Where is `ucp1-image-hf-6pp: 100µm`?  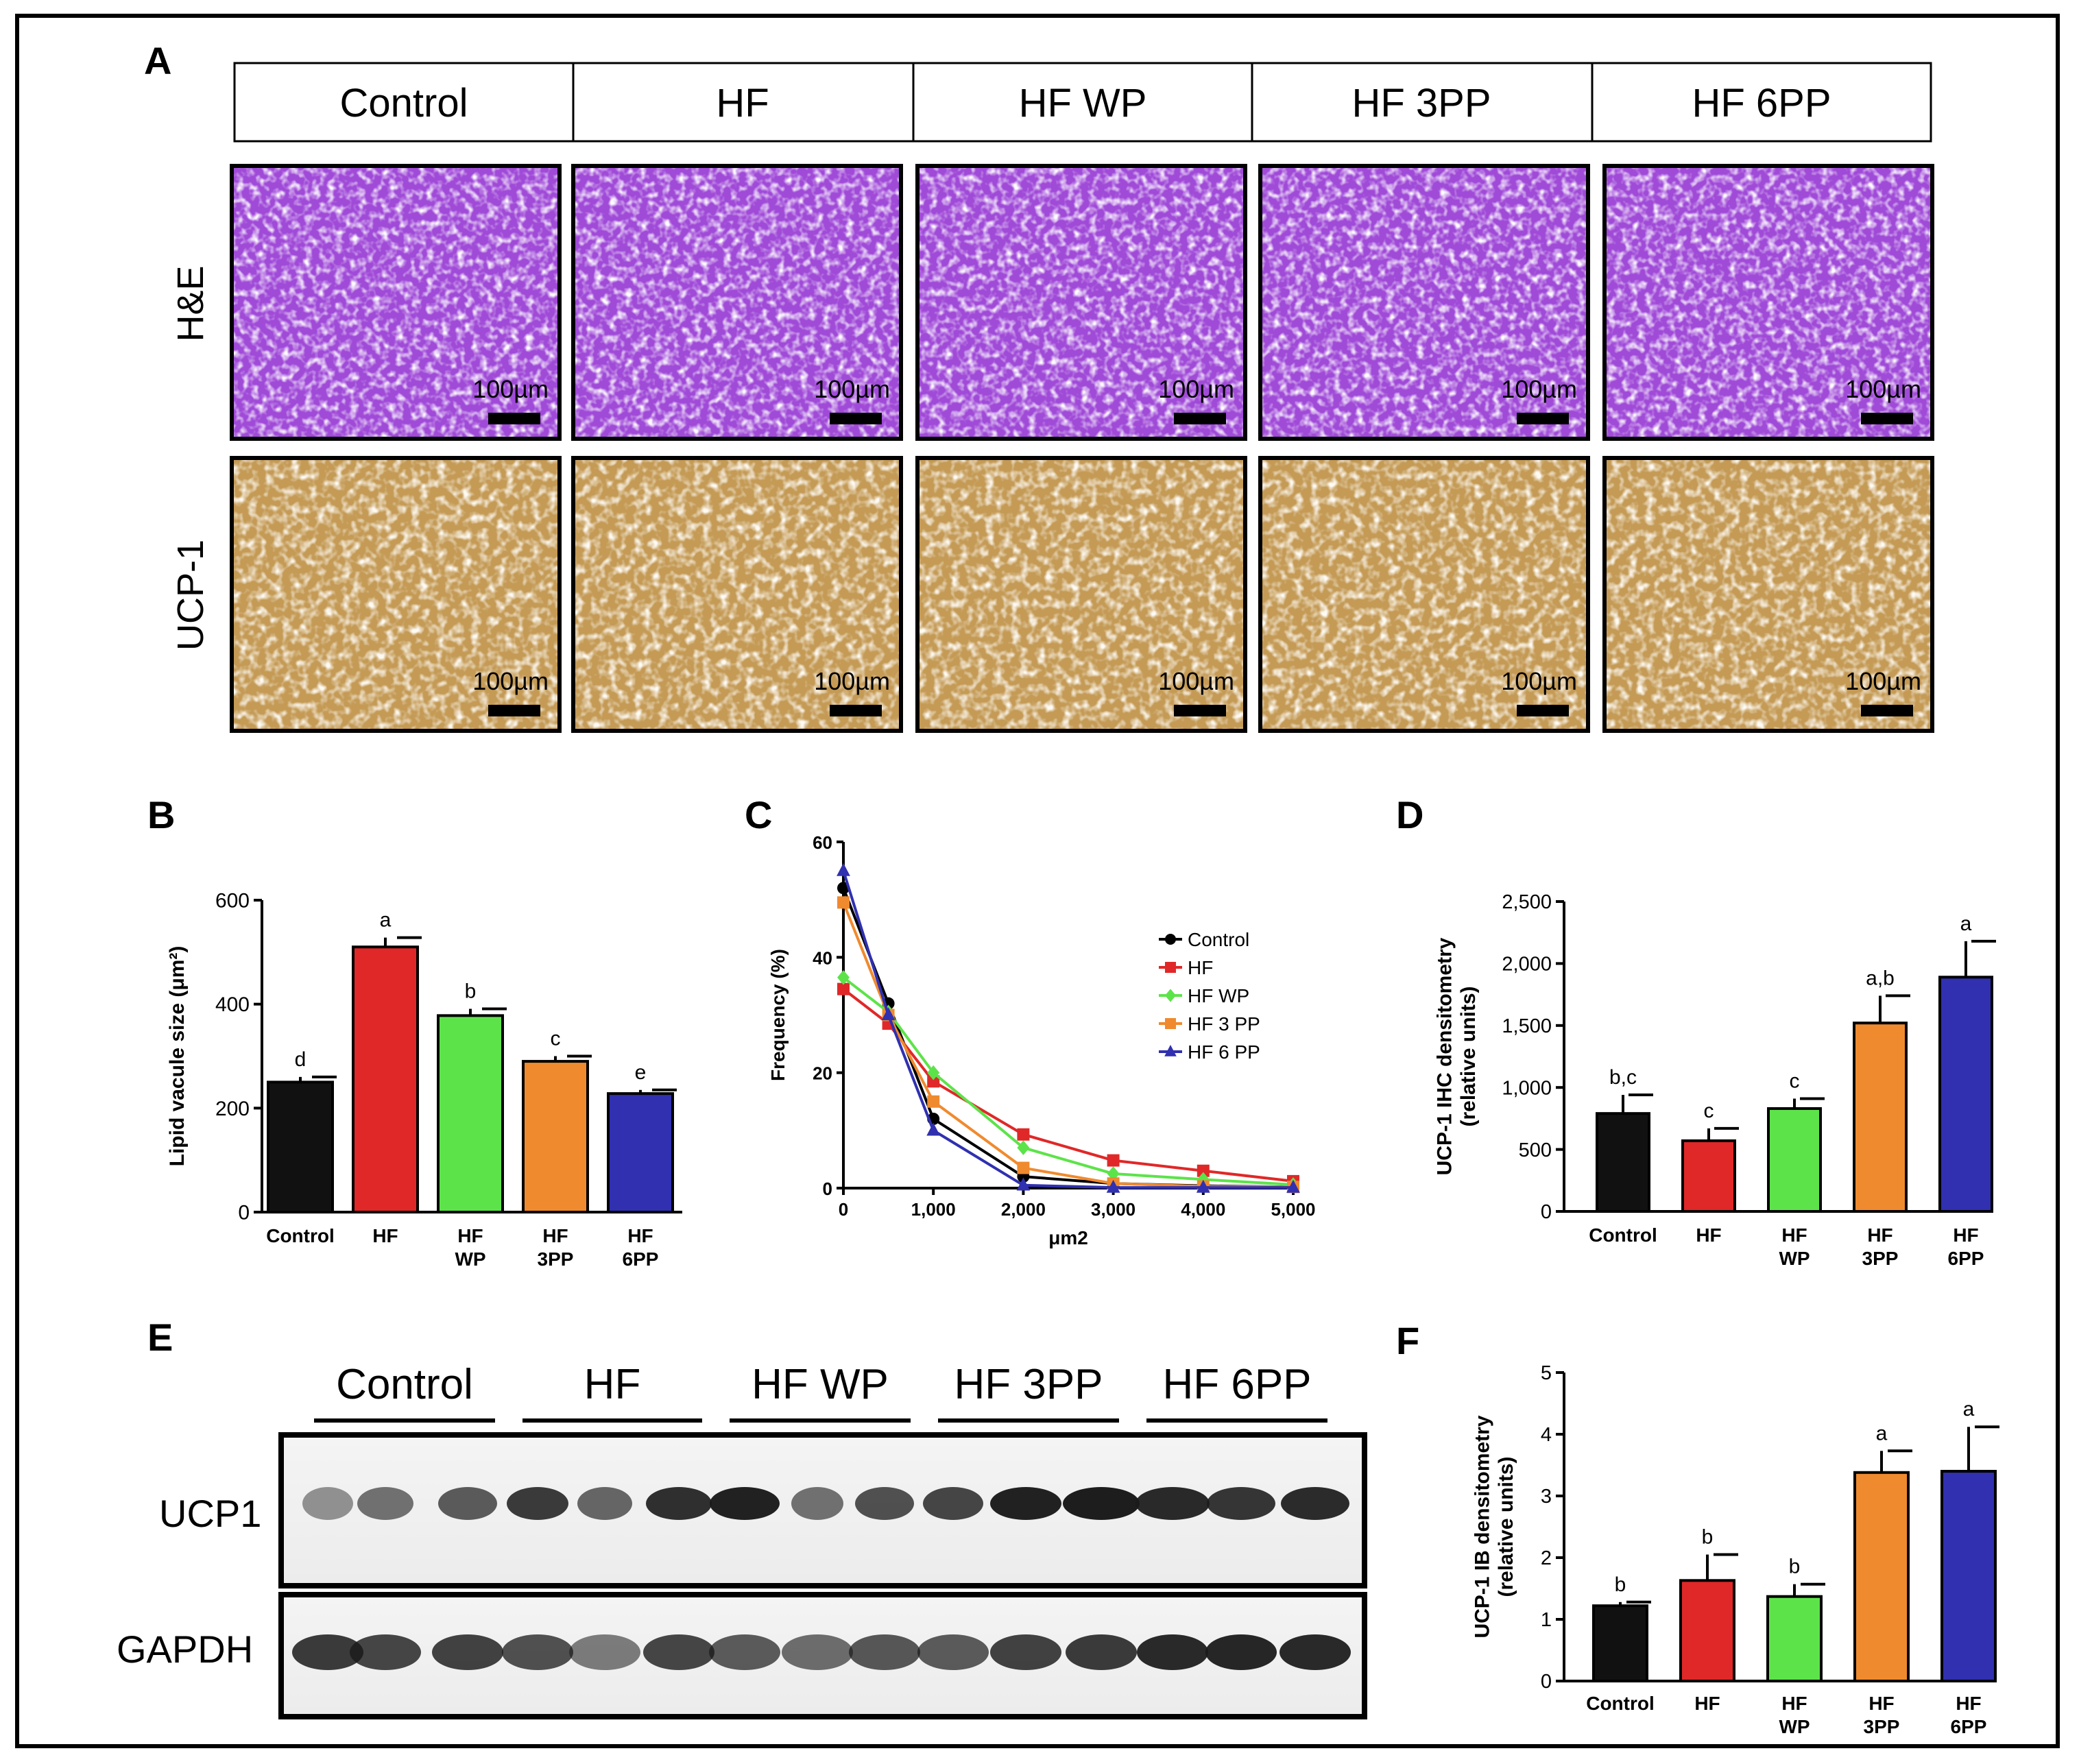 ucp1-image-hf-6pp: 100µm is located at coordinates (1768, 594).